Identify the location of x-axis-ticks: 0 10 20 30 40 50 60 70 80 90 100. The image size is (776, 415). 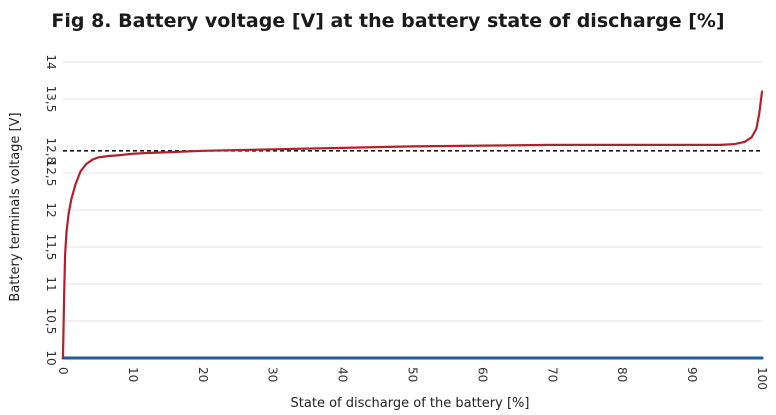
(412, 378).